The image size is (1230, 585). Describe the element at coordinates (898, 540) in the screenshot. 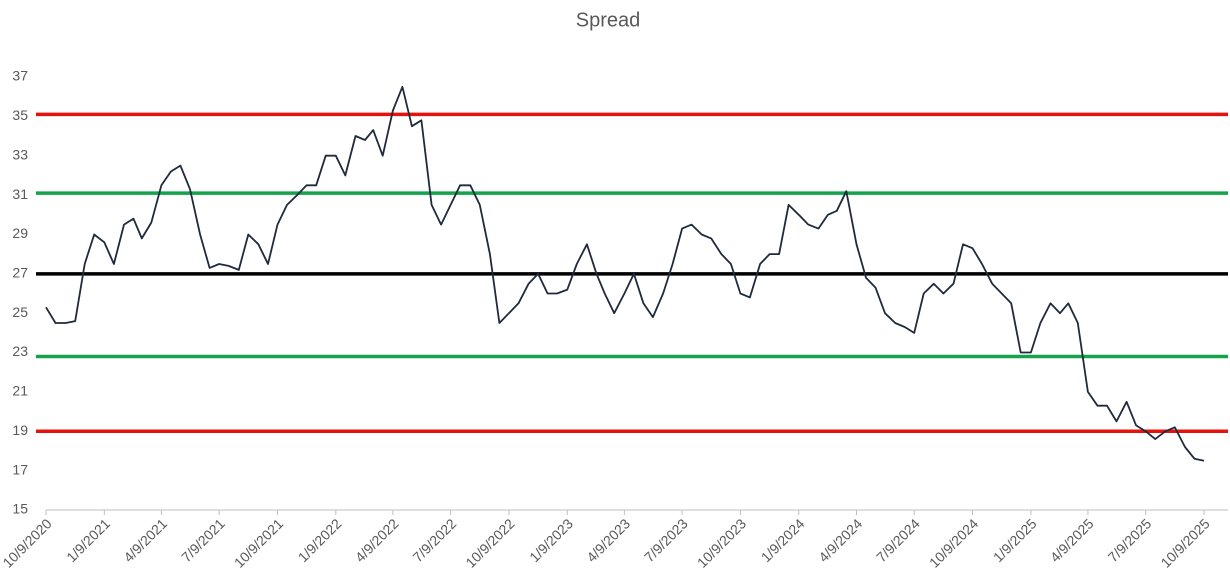

I see `x-tick-label: 7/9/2024` at that location.